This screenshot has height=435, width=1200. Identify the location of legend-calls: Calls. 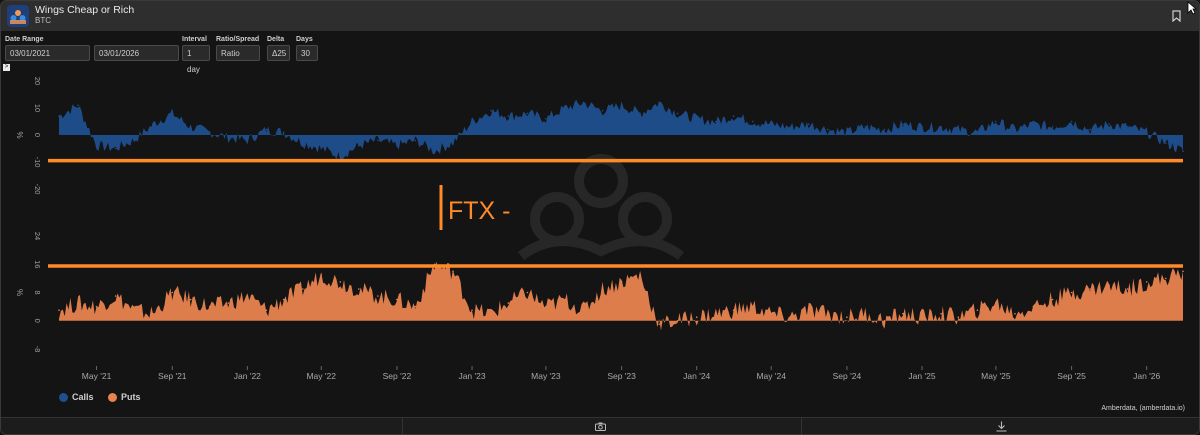
(76, 397).